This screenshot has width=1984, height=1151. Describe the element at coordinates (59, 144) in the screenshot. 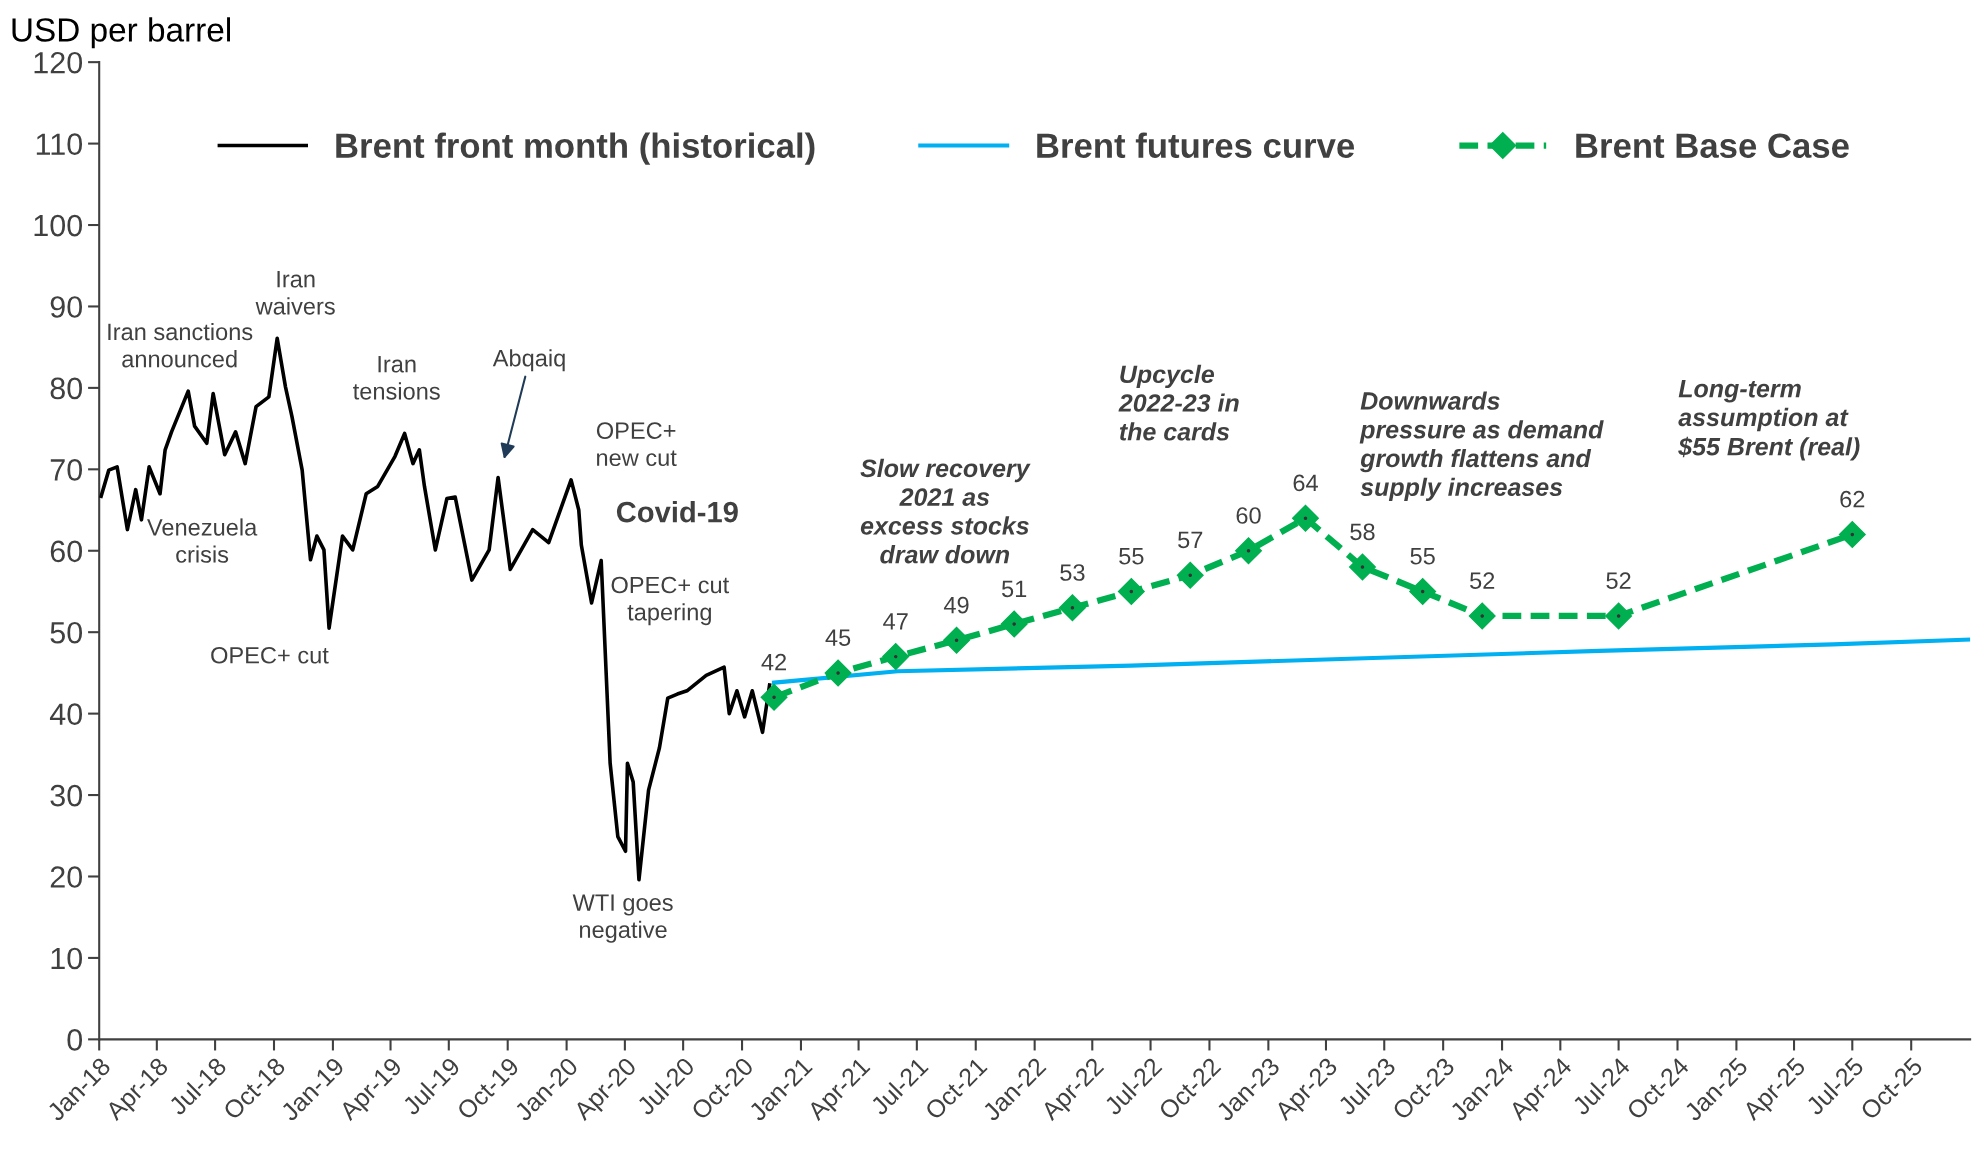

I see `y-tick-label: 110` at that location.